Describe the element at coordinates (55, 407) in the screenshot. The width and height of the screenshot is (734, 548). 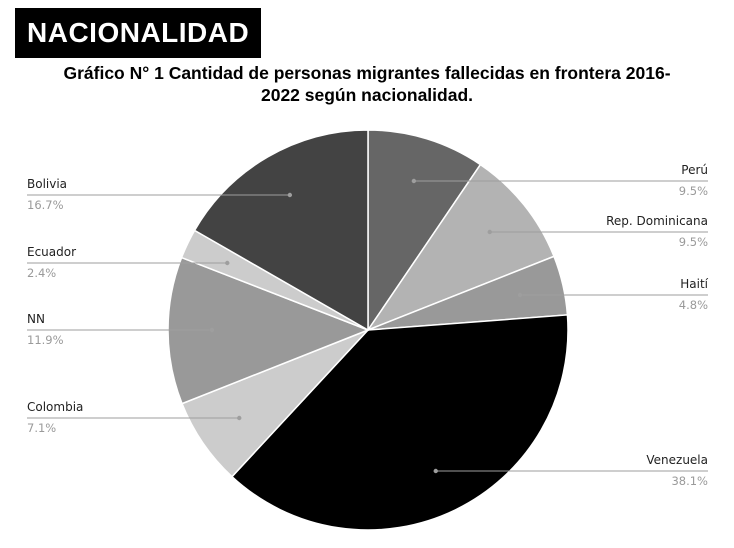
I see `slice-label-colombia: Colombia` at that location.